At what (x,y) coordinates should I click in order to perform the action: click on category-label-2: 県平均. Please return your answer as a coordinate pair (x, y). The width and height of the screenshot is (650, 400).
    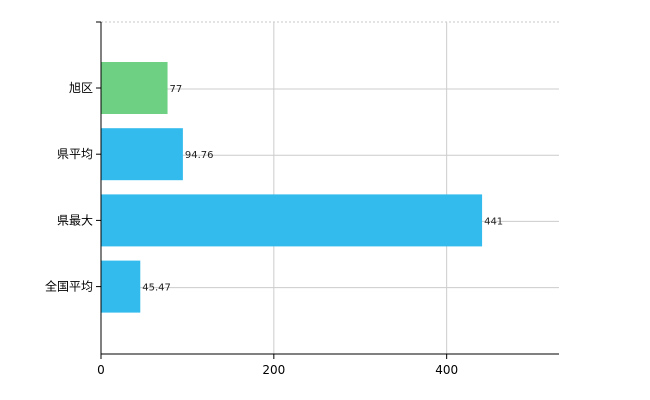
    Looking at the image, I should click on (75, 154).